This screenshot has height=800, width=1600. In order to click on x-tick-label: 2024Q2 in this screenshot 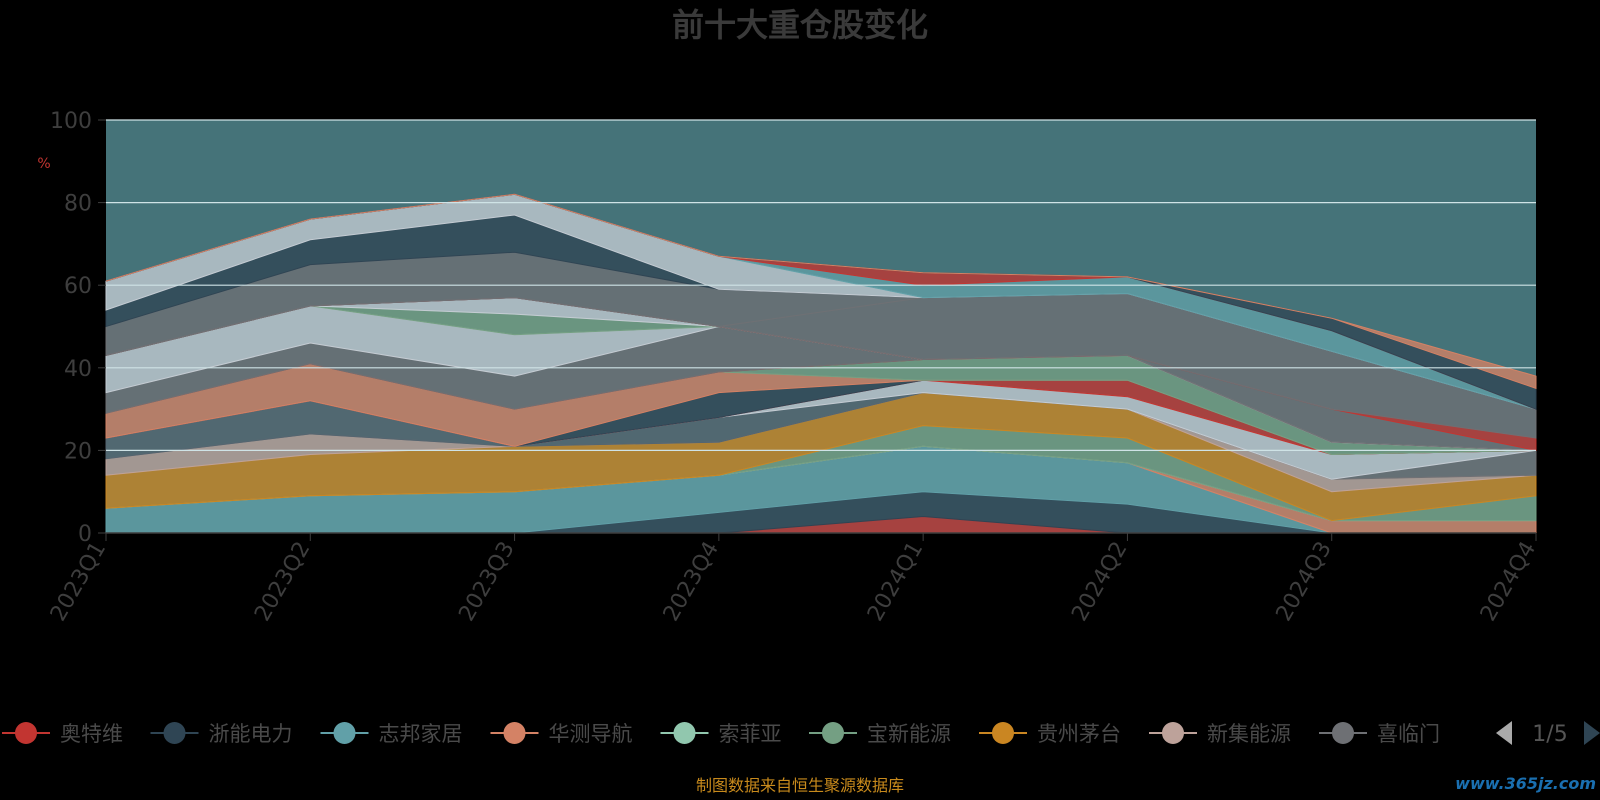, I will do `click(1099, 582)`.